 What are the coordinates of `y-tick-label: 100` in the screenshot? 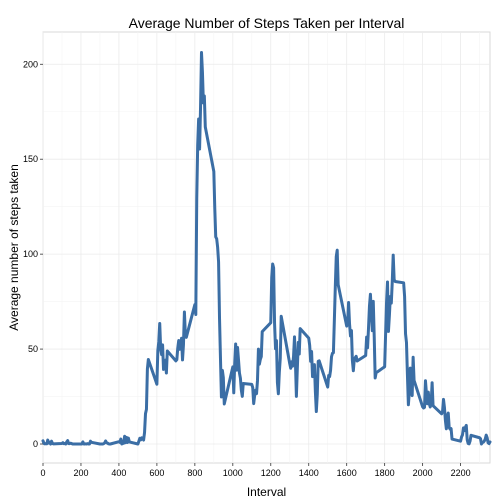 It's located at (30, 254).